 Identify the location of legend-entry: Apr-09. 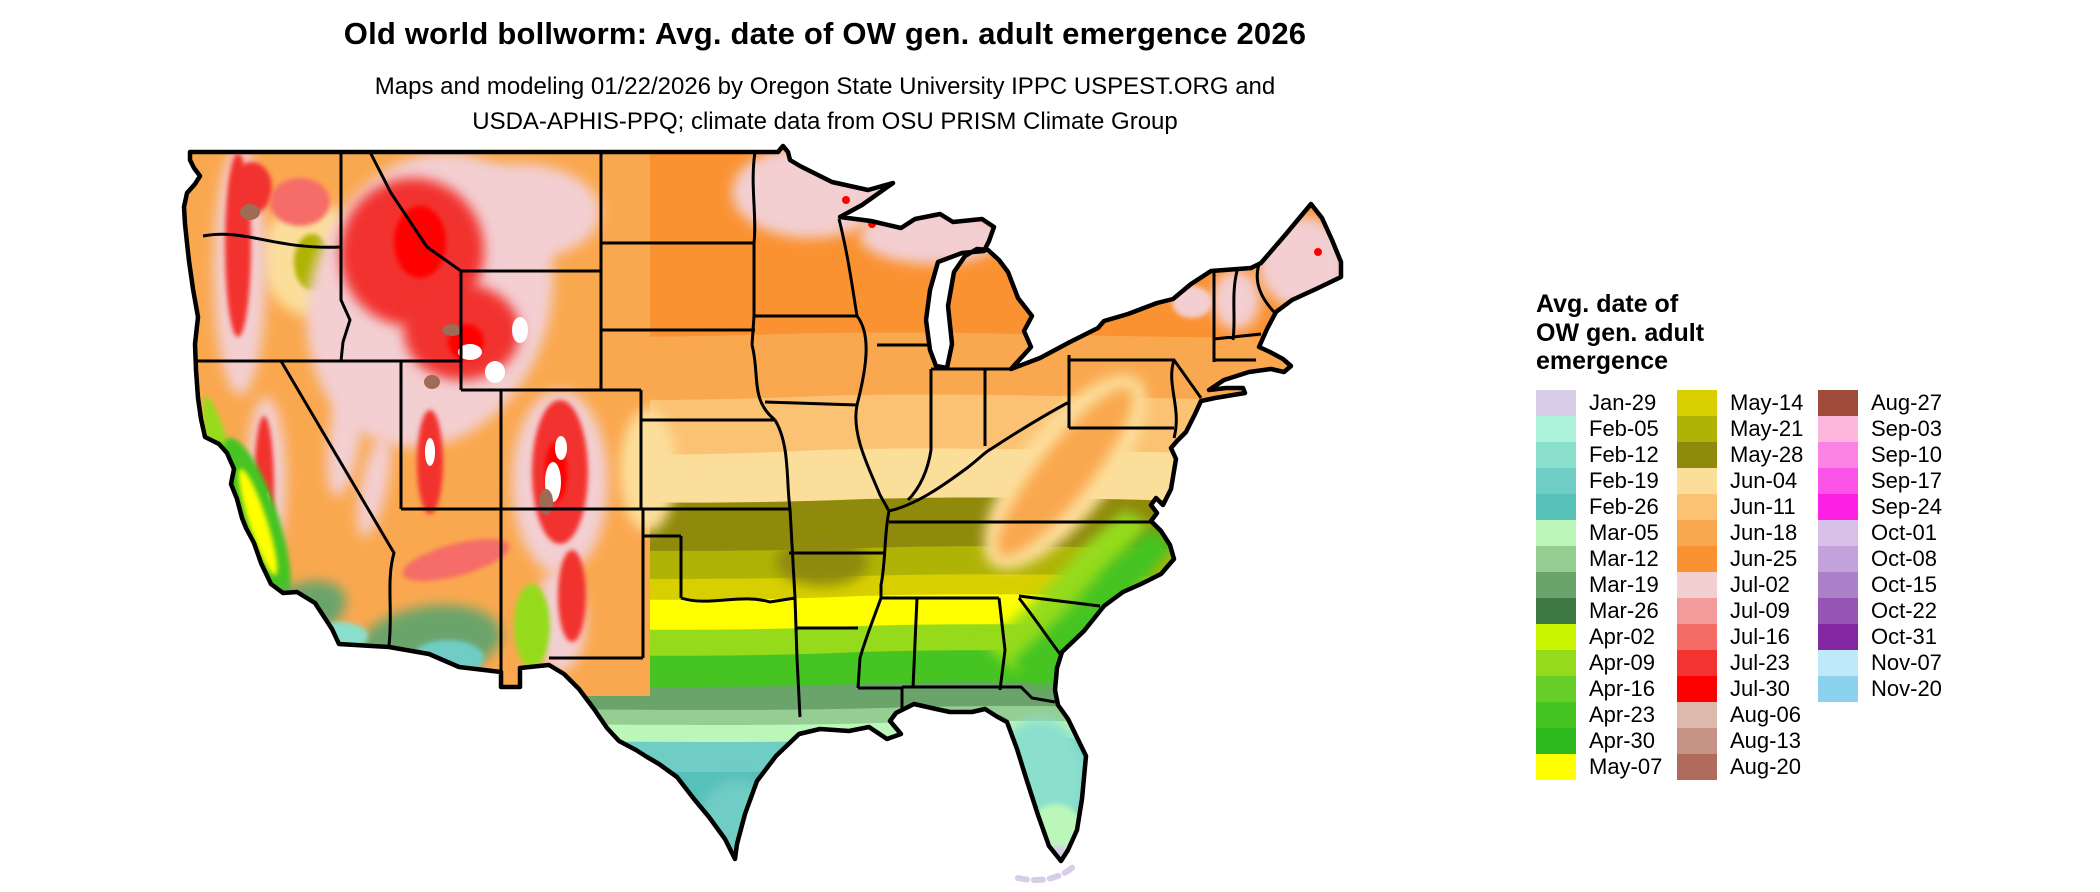
(1601, 662).